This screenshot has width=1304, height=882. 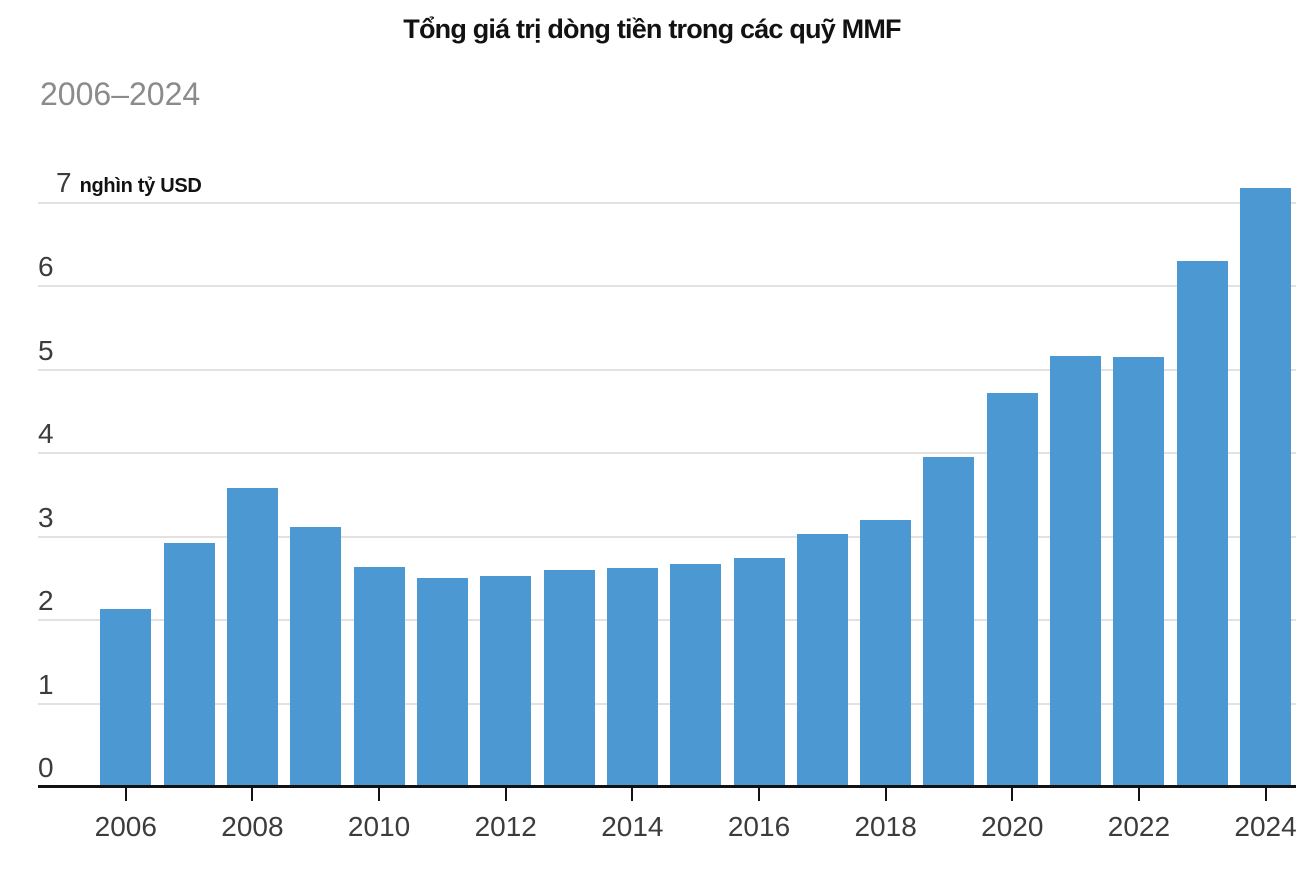 I want to click on bar-2020, so click(x=1012, y=590).